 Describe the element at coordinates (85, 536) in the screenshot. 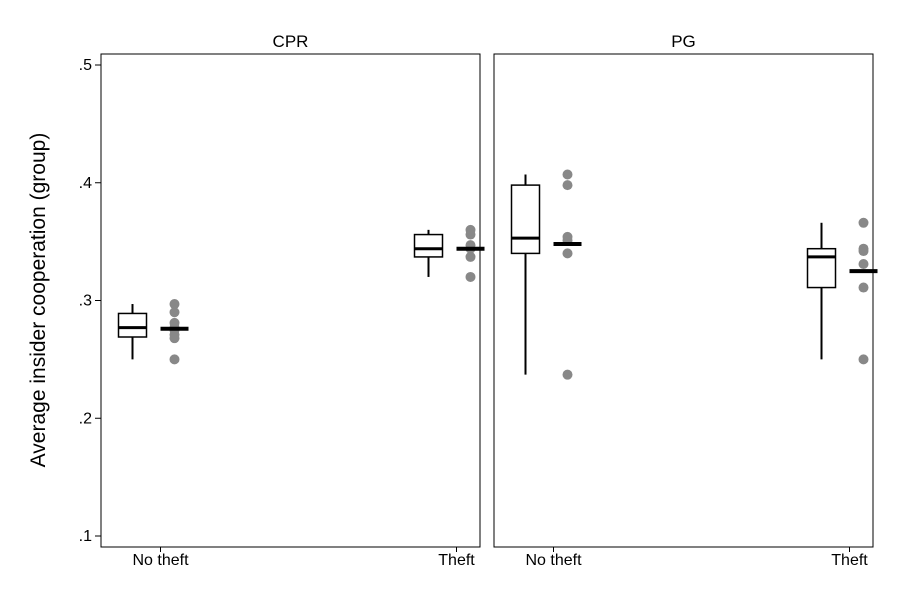

I see `y-tick-label: .1` at that location.